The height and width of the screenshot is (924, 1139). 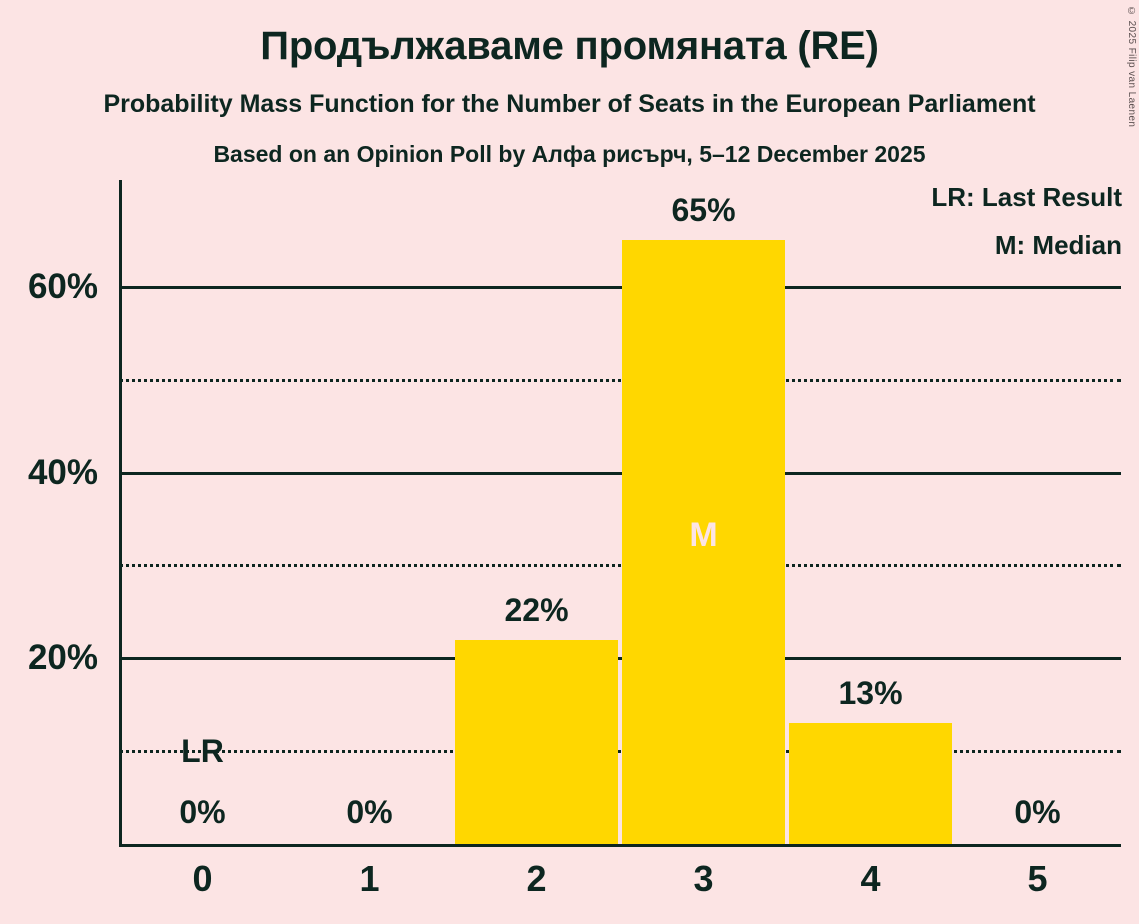 I want to click on x-axis-tick-label: 3, so click(x=703, y=878).